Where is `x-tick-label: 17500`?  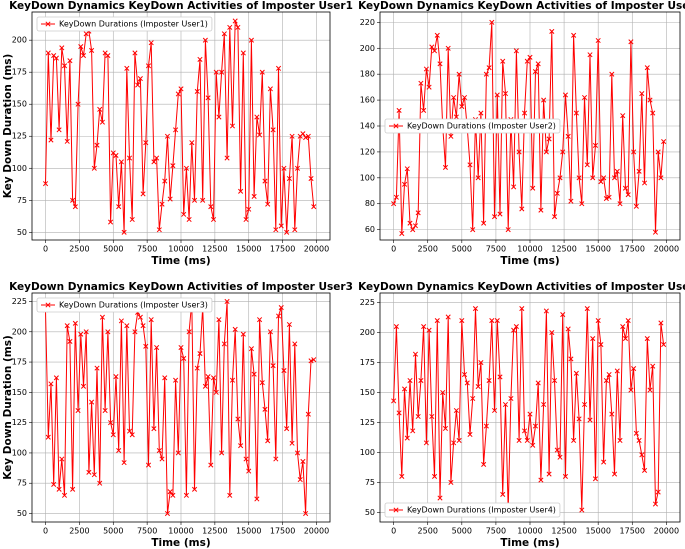 x-tick-label: 17500 is located at coordinates (282, 531).